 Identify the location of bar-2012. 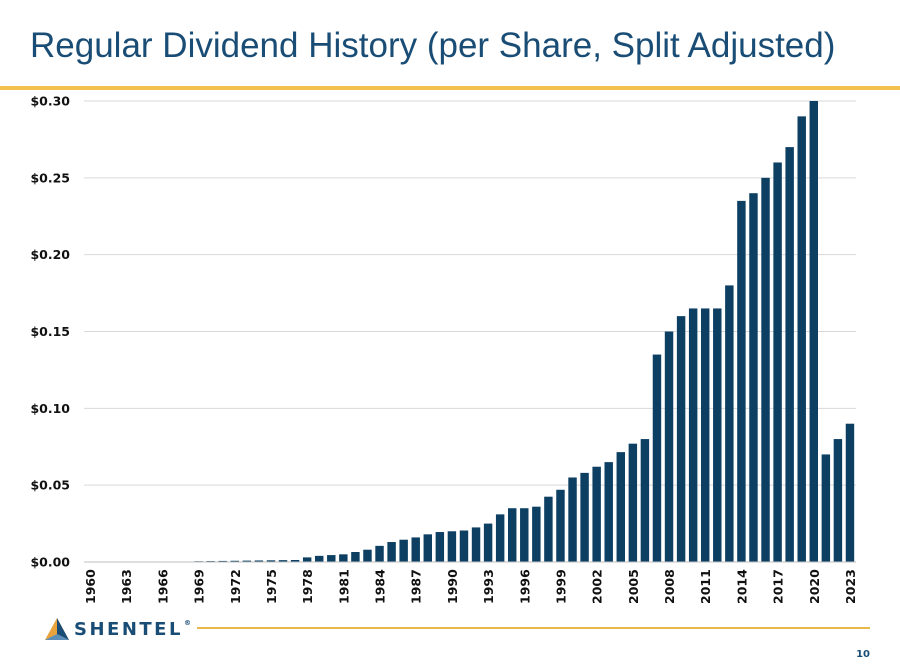
(717, 435).